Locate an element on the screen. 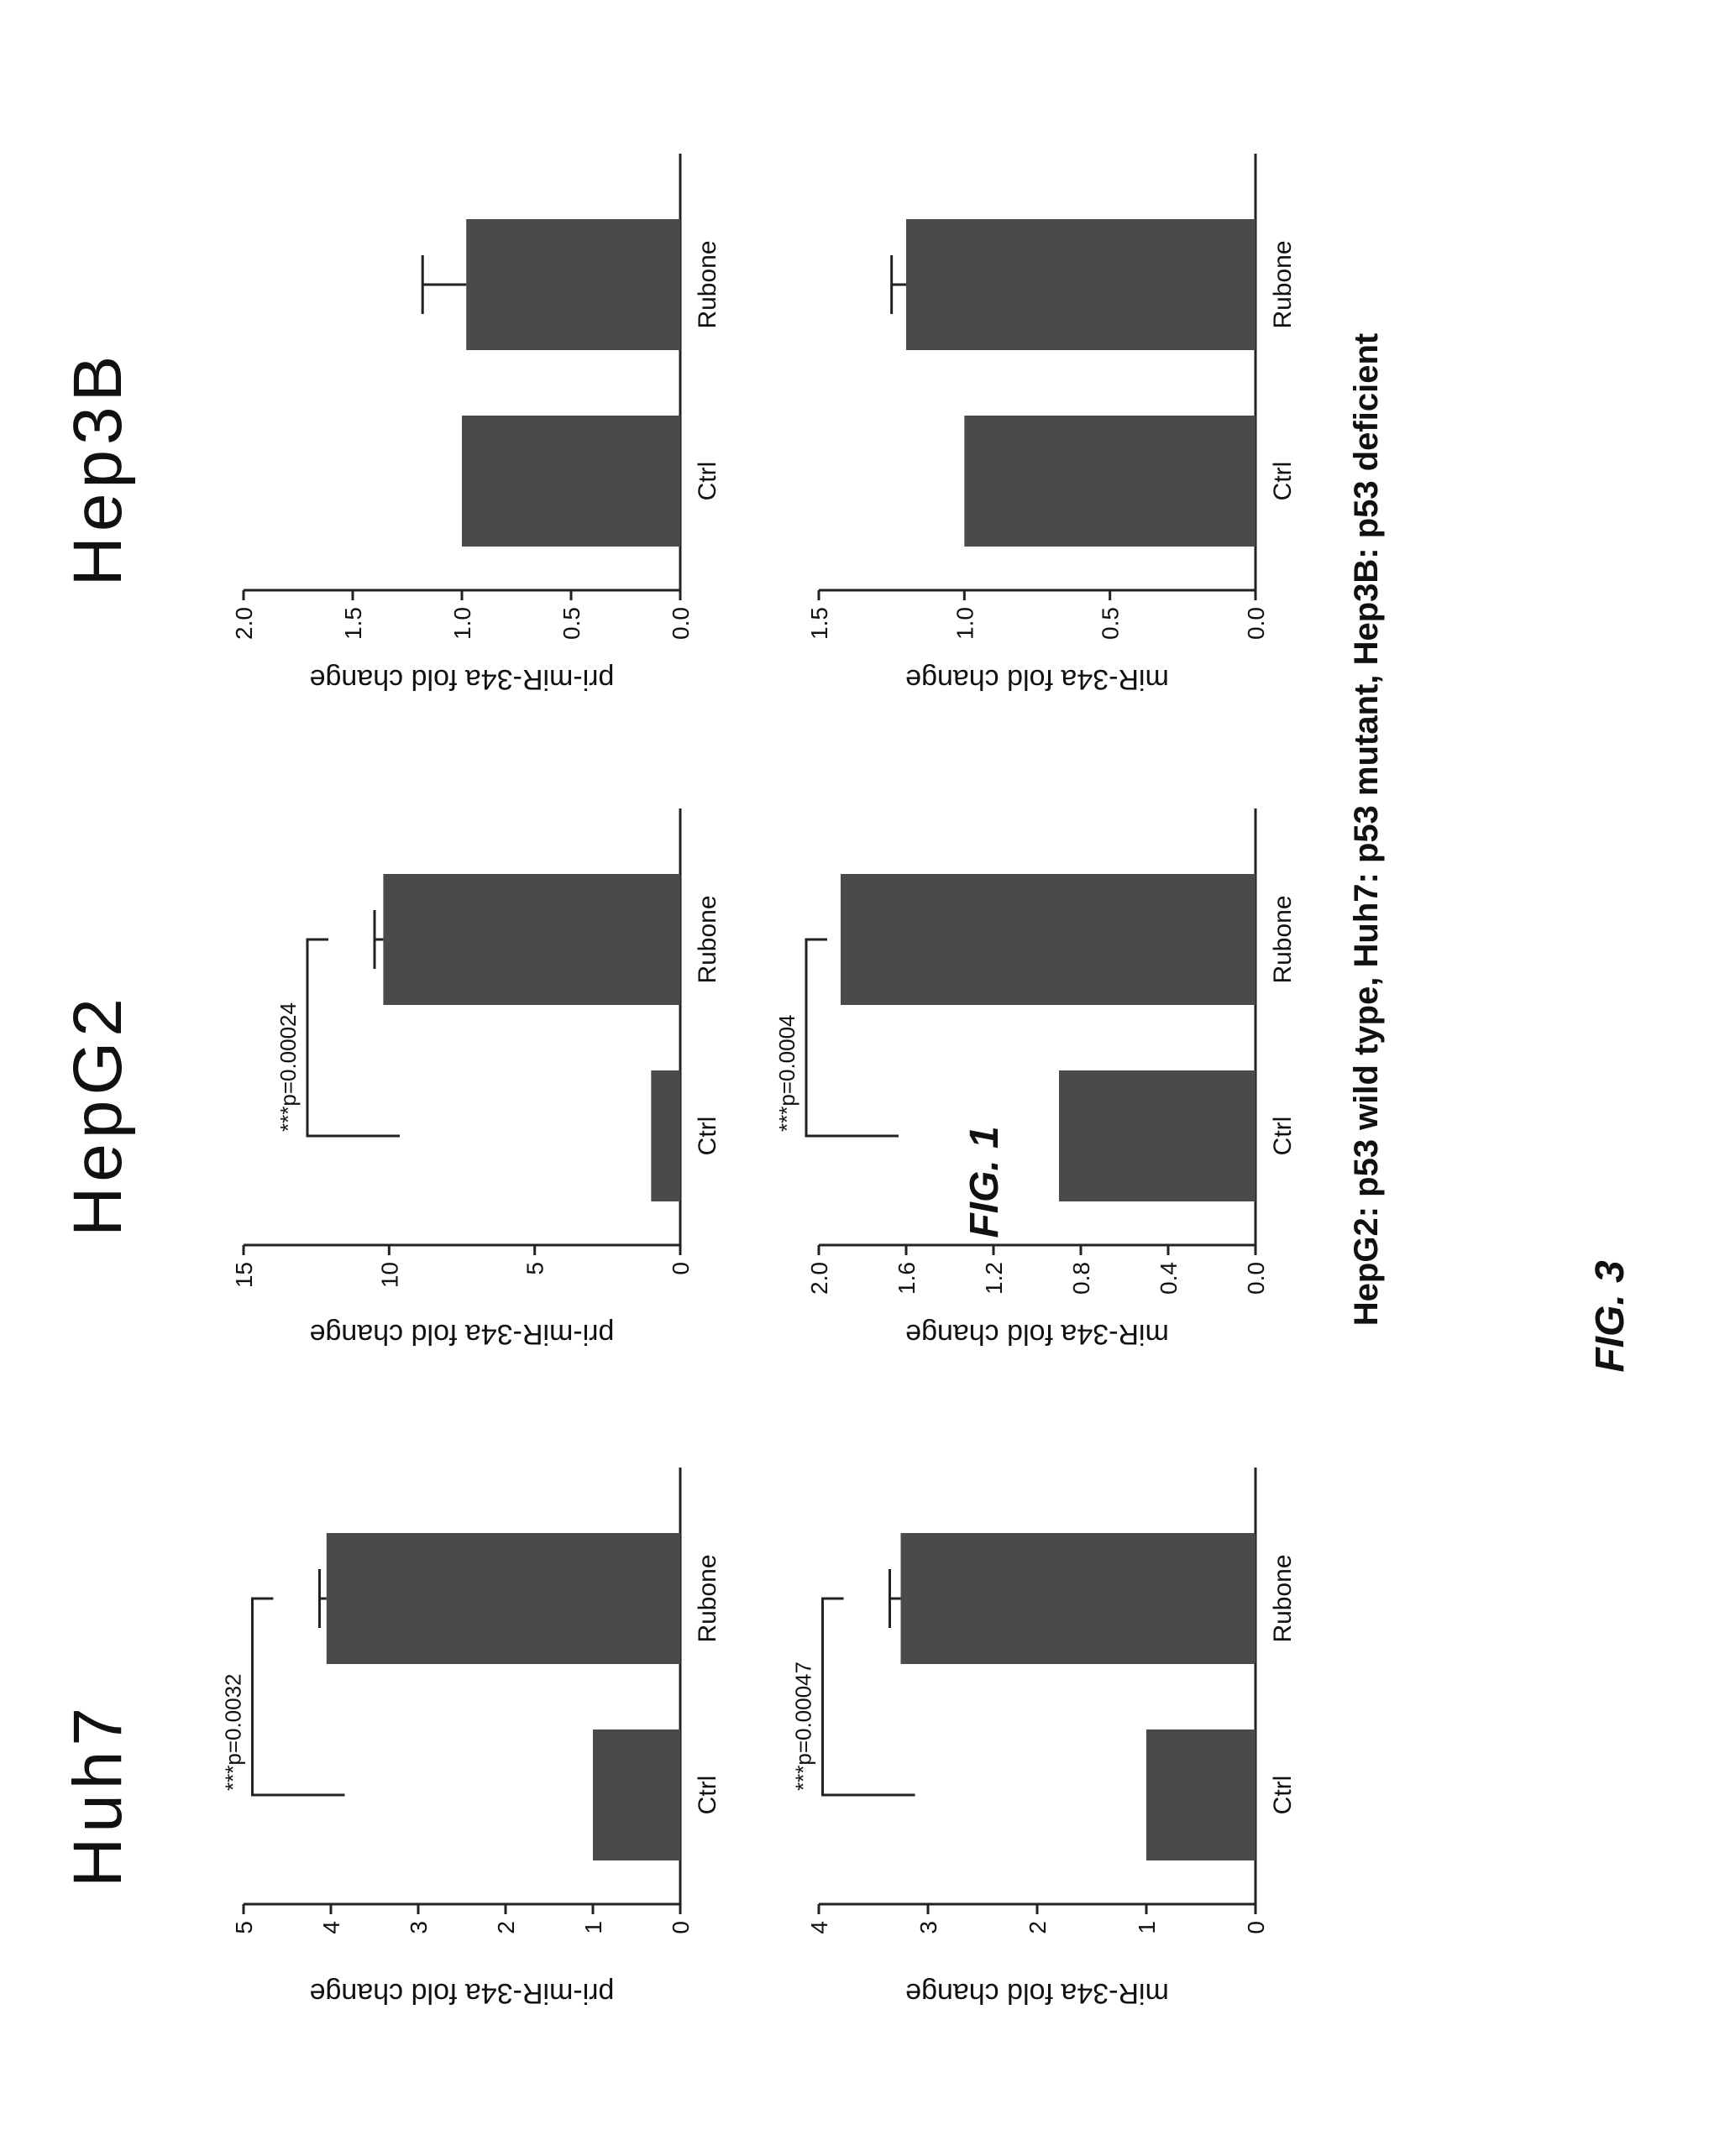  y-tick-label: 0.5 is located at coordinates (1111, 623).